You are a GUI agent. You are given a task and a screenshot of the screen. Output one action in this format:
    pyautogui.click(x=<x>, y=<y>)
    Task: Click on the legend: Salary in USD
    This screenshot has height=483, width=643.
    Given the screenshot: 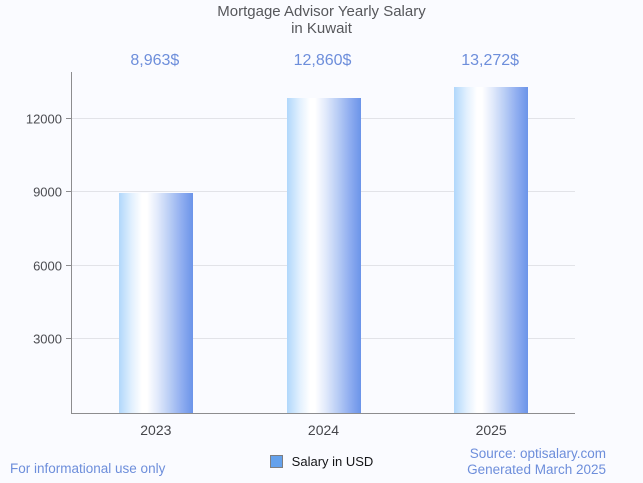 What is the action you would take?
    pyautogui.click(x=321, y=461)
    